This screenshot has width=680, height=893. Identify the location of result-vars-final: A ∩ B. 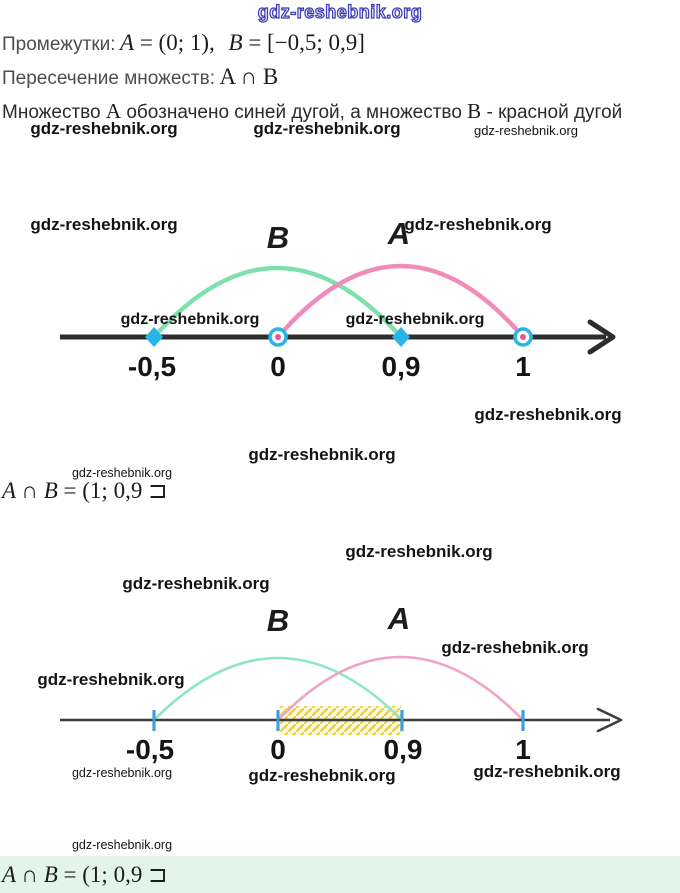
(30, 874).